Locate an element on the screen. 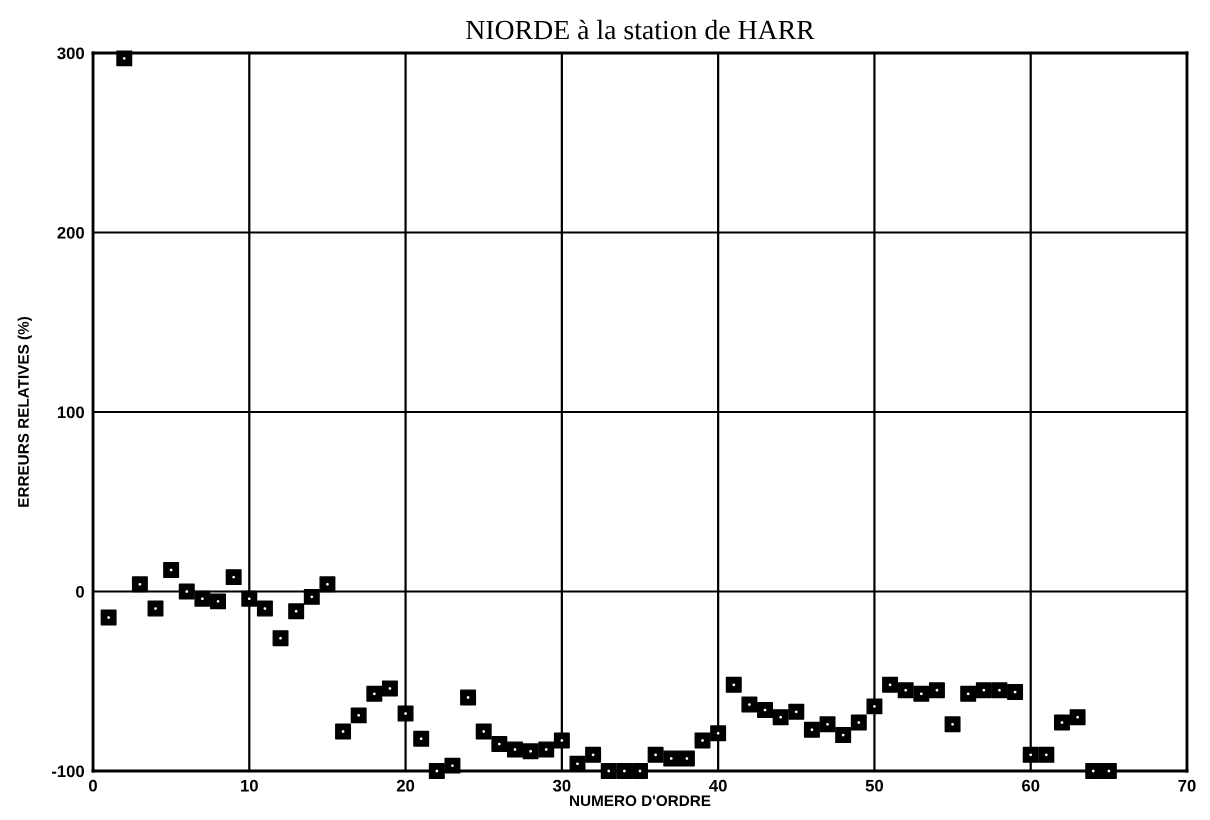 The image size is (1210, 820). x-tick-label: 70 is located at coordinates (1187, 785).